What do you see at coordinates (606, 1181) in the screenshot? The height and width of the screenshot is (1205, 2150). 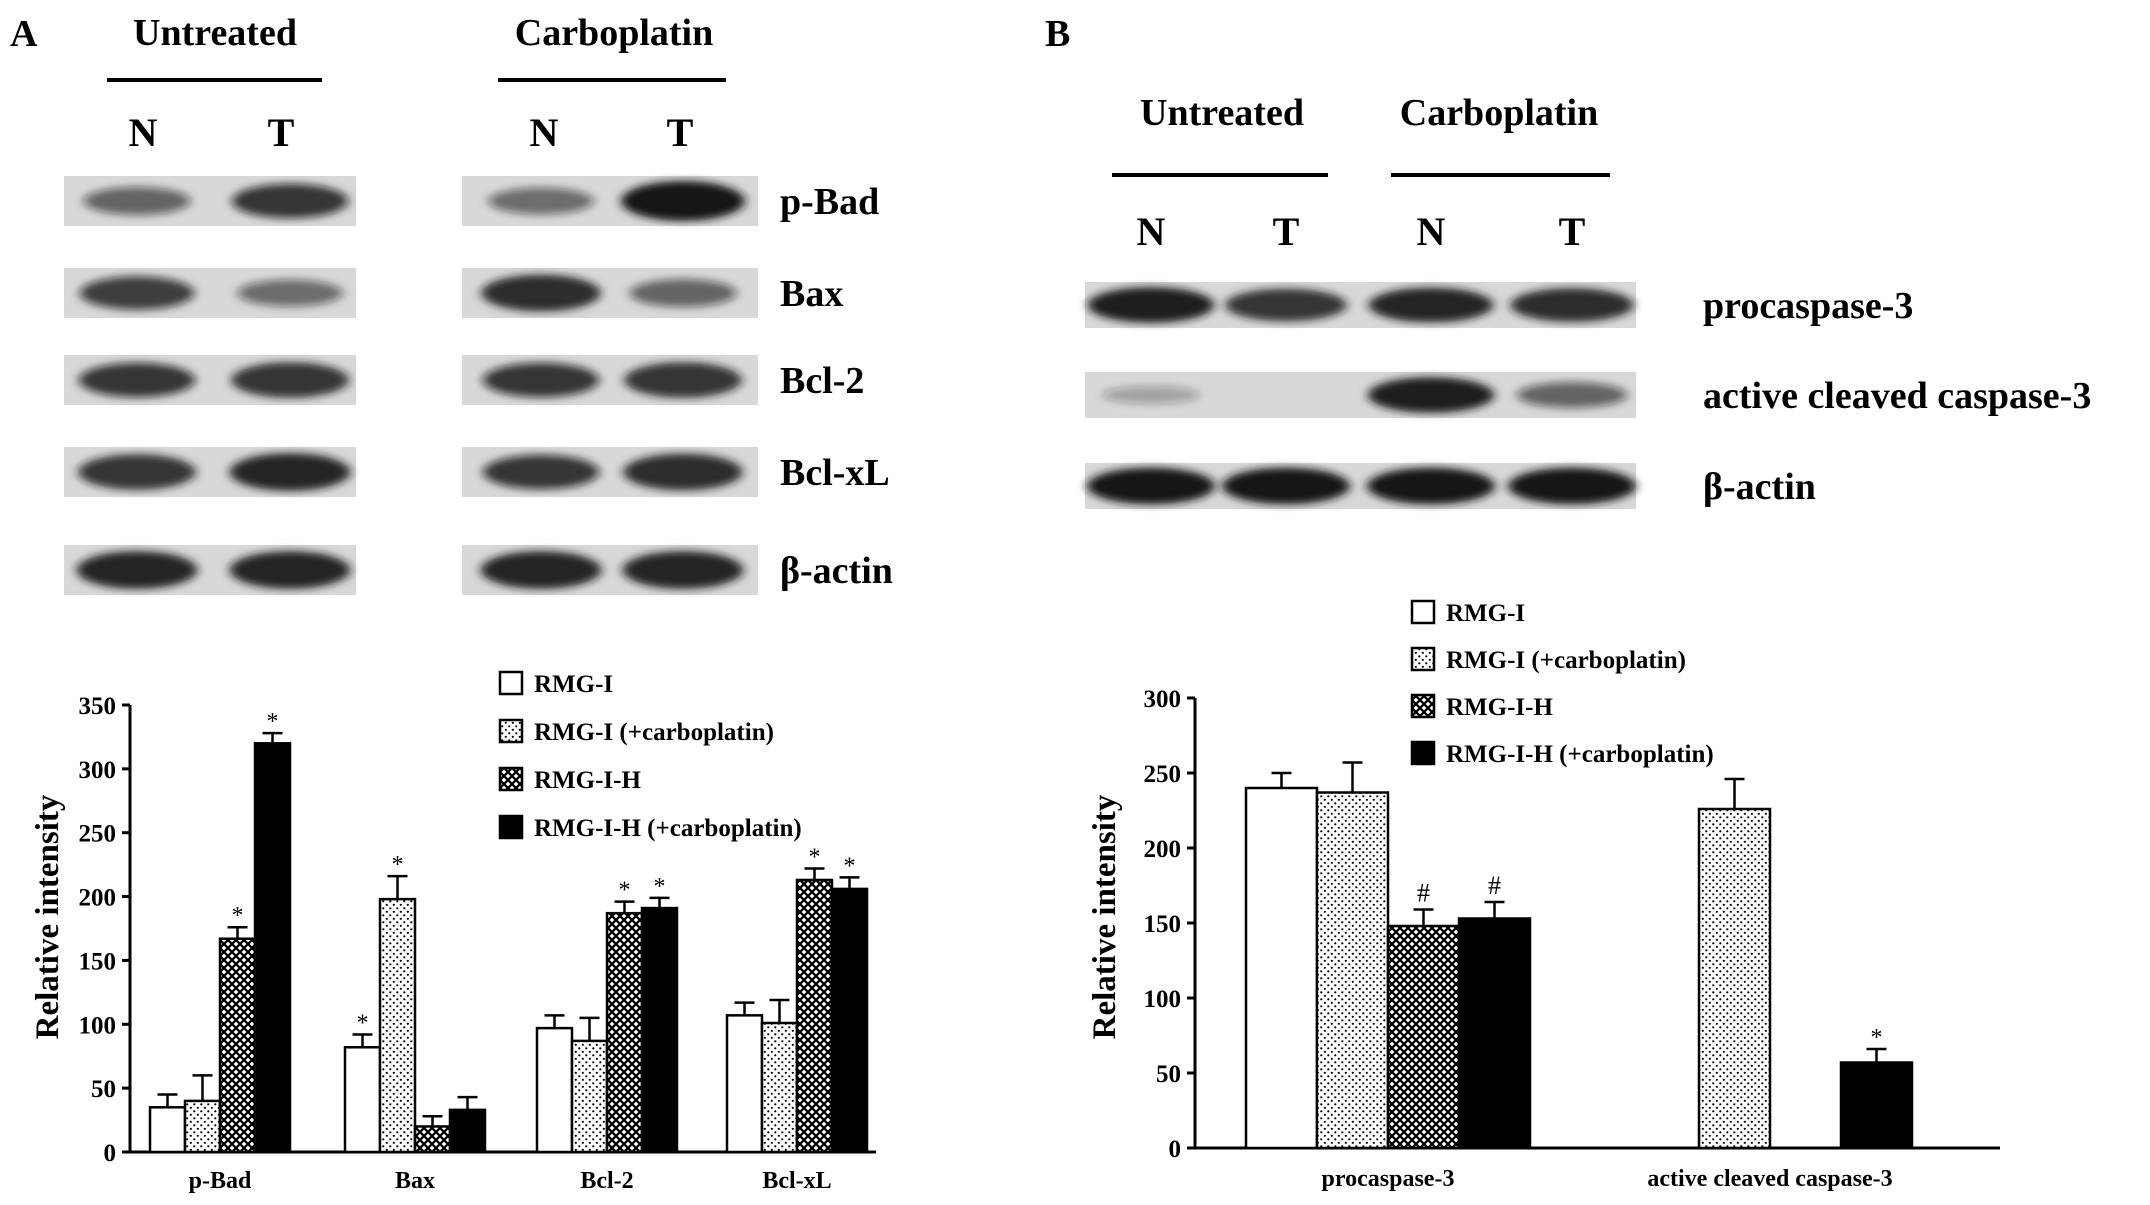 I see `panel-a-category-label: Bcl-2` at bounding box center [606, 1181].